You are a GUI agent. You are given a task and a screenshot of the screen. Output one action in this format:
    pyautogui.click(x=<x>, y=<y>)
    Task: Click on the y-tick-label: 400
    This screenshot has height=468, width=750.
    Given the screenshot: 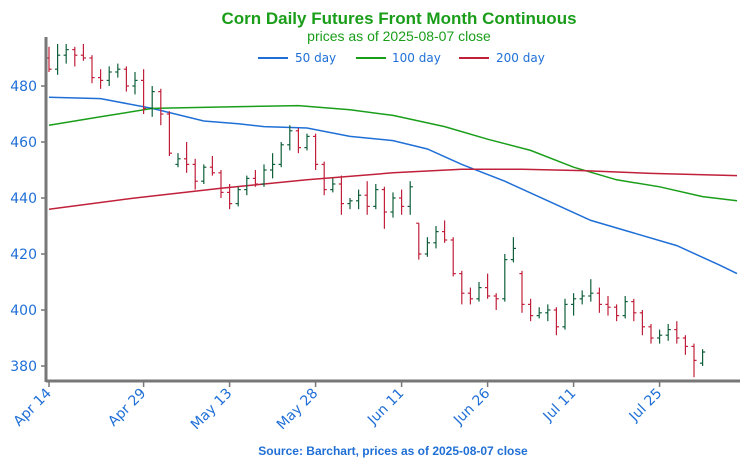 What is the action you would take?
    pyautogui.click(x=23, y=311)
    